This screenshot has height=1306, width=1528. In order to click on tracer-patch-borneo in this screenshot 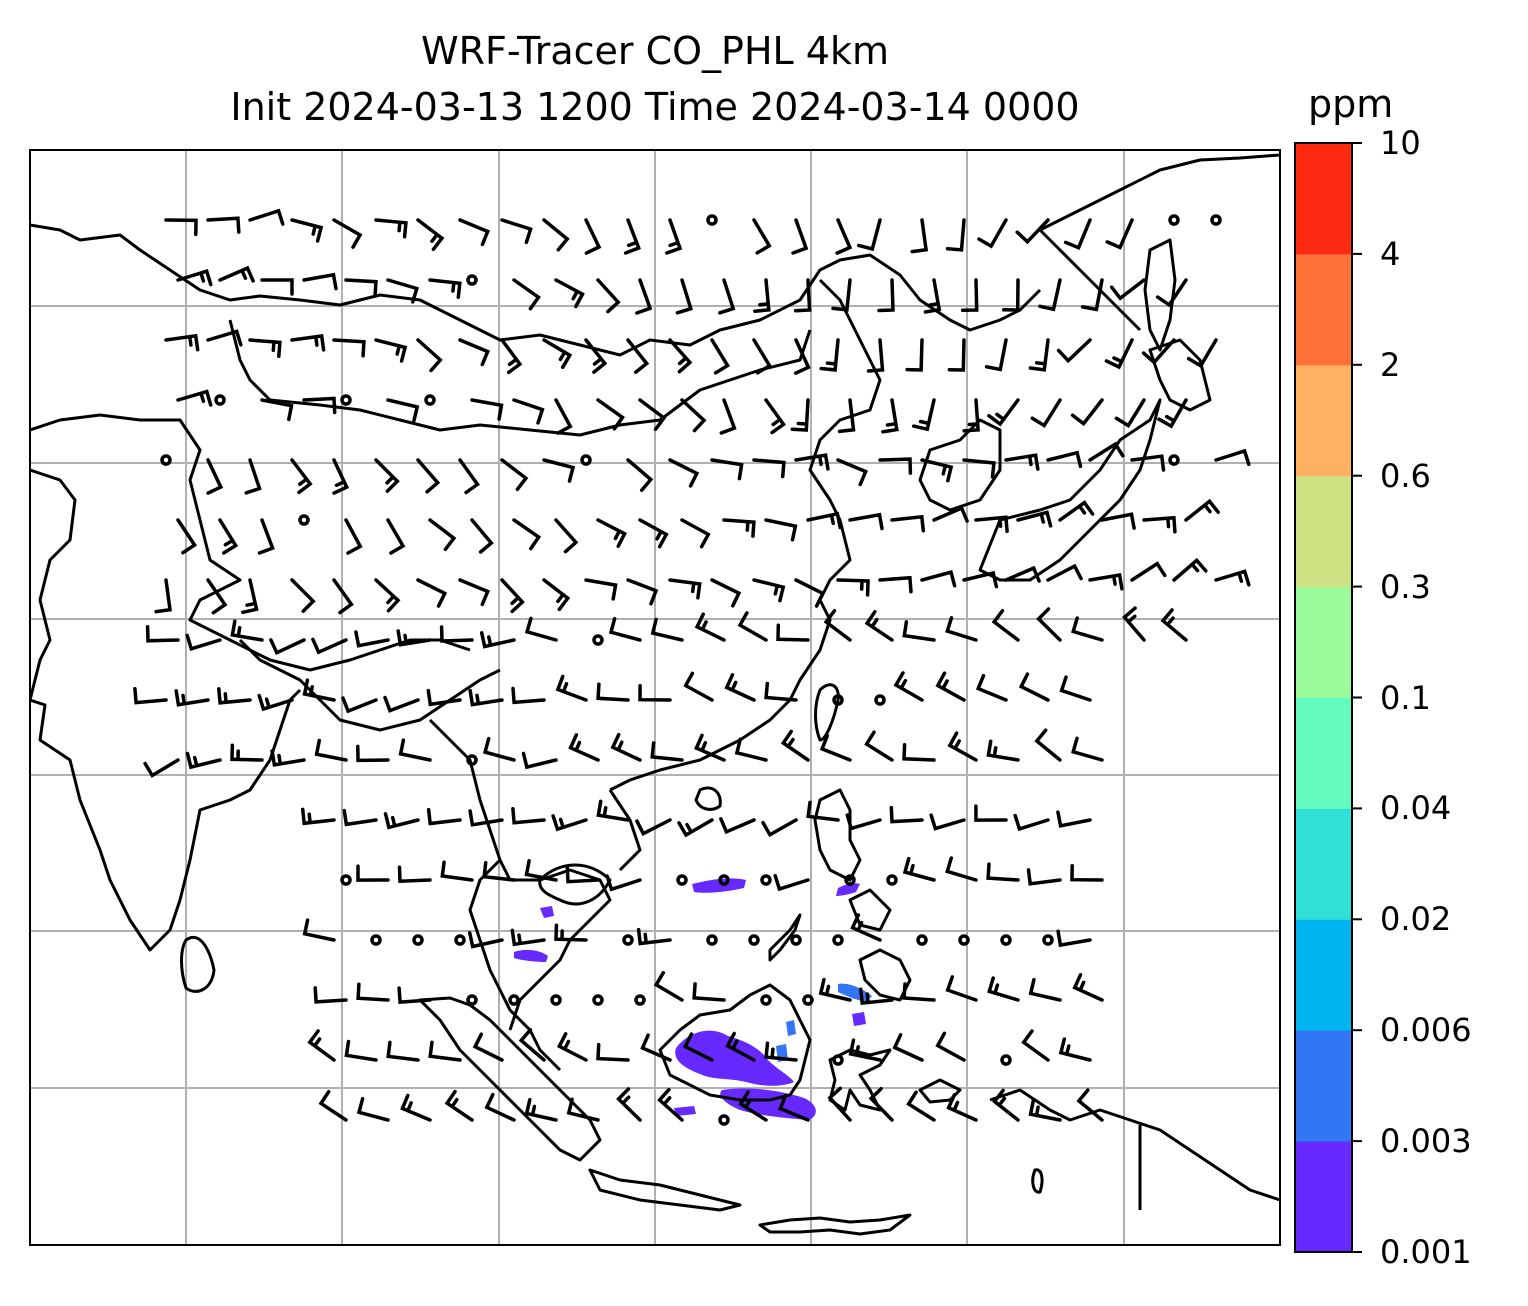, I will do `click(734, 1058)`.